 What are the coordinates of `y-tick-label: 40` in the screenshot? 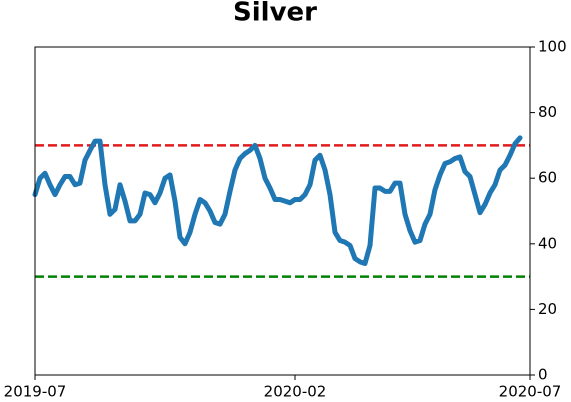 It's located at (547, 243).